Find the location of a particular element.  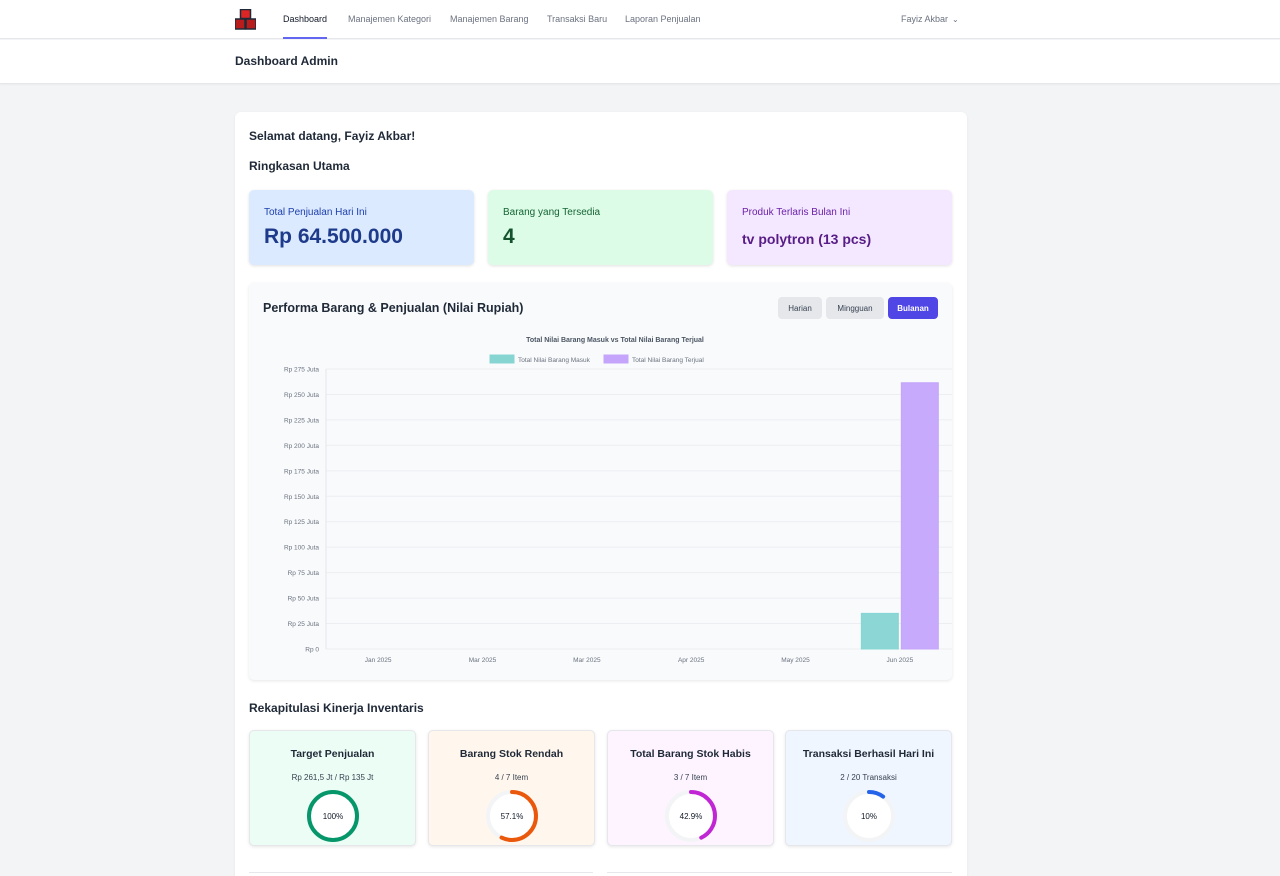

progress-ring: 57.1% is located at coordinates (512, 816).